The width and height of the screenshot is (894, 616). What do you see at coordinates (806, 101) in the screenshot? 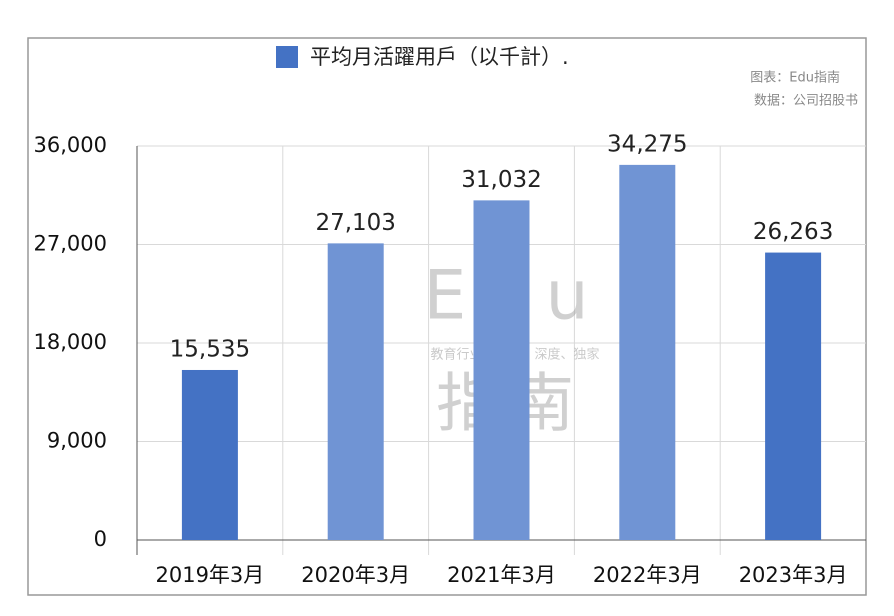
I see `source-line: 数据：公司招股书` at bounding box center [806, 101].